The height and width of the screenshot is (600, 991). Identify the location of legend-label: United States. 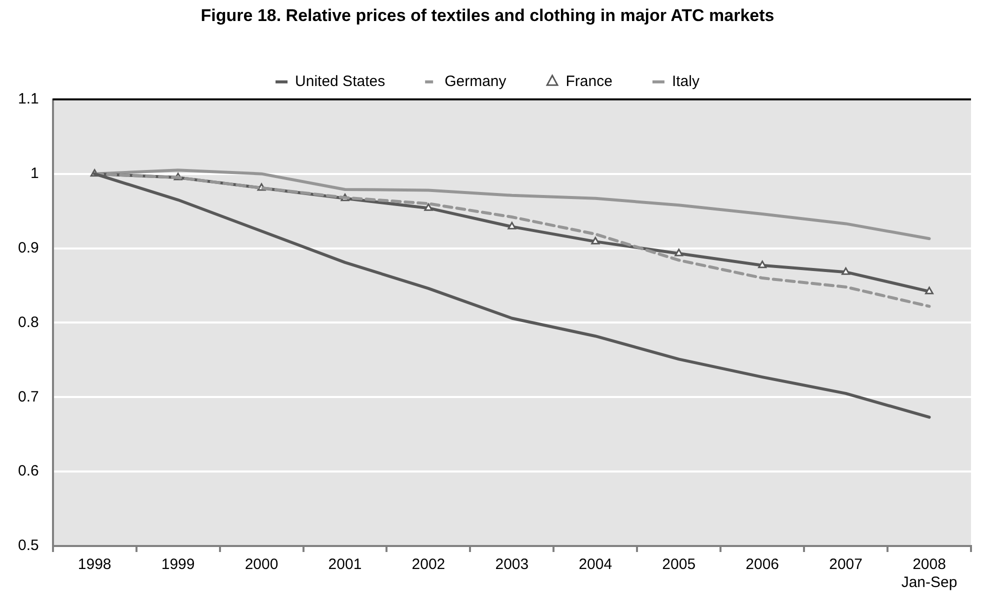
(340, 81).